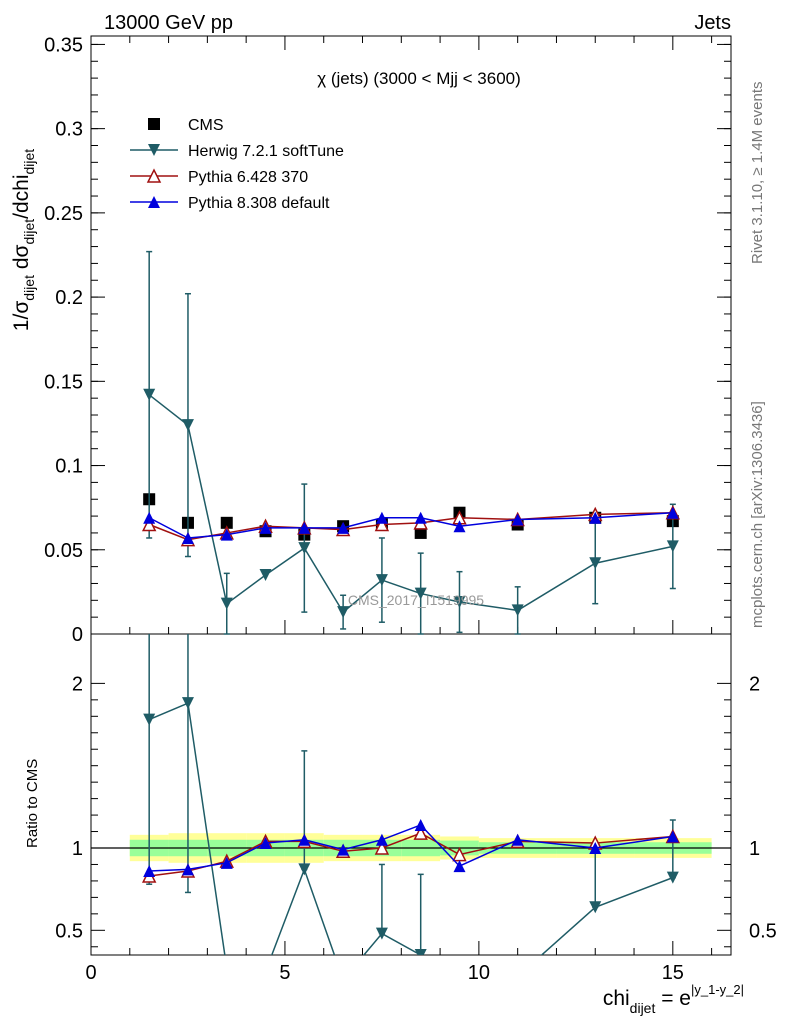 The width and height of the screenshot is (786, 1024). Describe the element at coordinates (69, 467) in the screenshot. I see `y-tick-label: 0.1` at that location.